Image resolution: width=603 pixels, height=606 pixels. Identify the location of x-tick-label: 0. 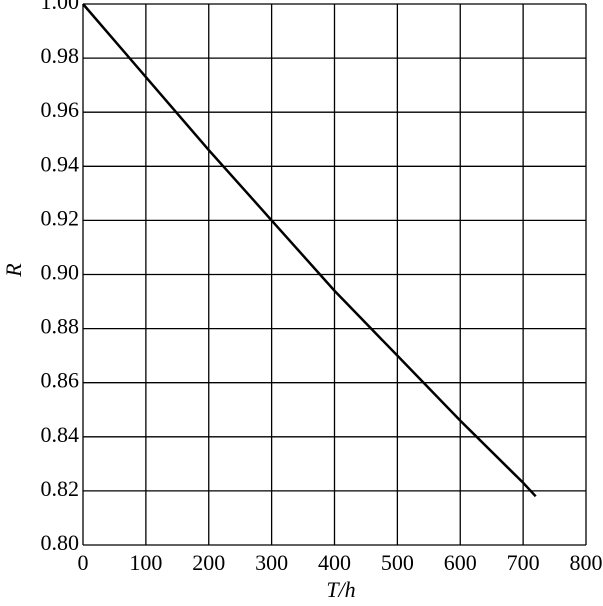
(83, 562).